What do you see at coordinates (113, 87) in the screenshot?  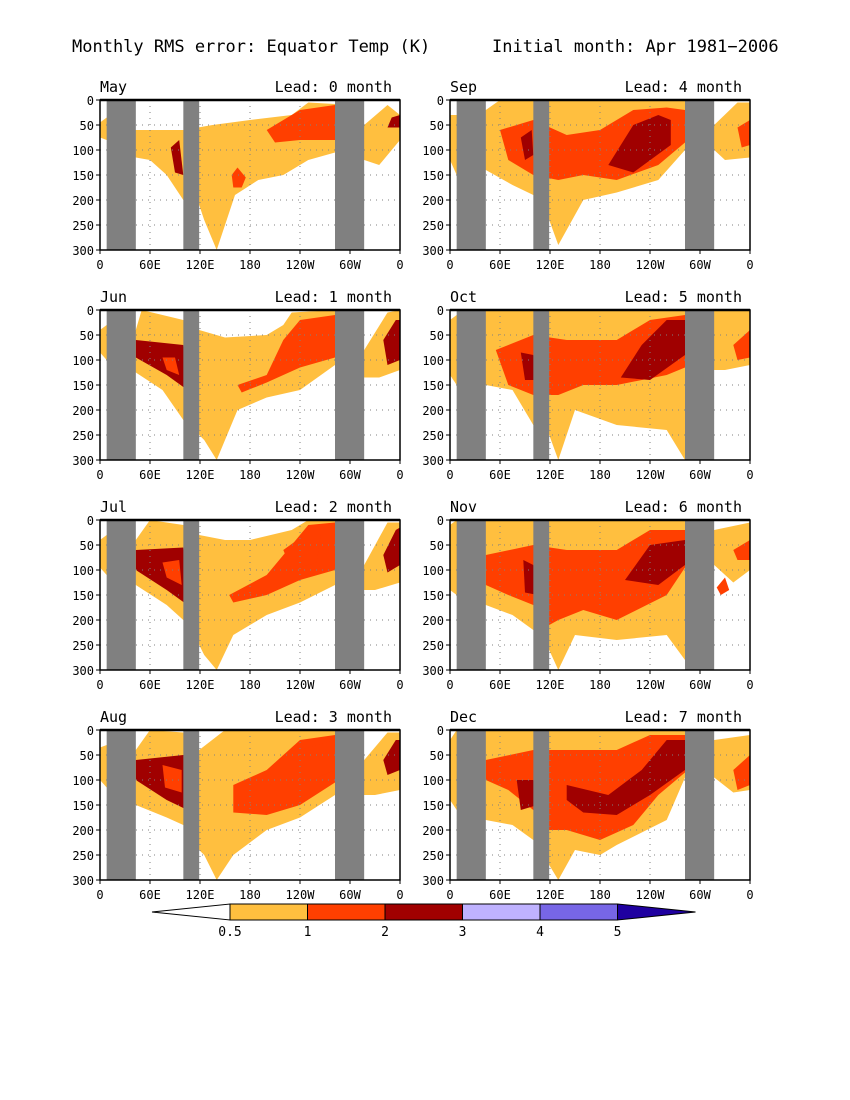 I see `panel-month-label: May` at bounding box center [113, 87].